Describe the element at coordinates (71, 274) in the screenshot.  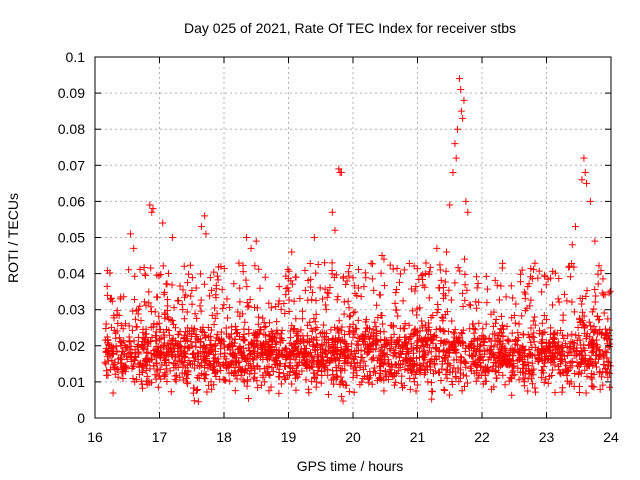
I see `y-tick-label: 0.04` at that location.